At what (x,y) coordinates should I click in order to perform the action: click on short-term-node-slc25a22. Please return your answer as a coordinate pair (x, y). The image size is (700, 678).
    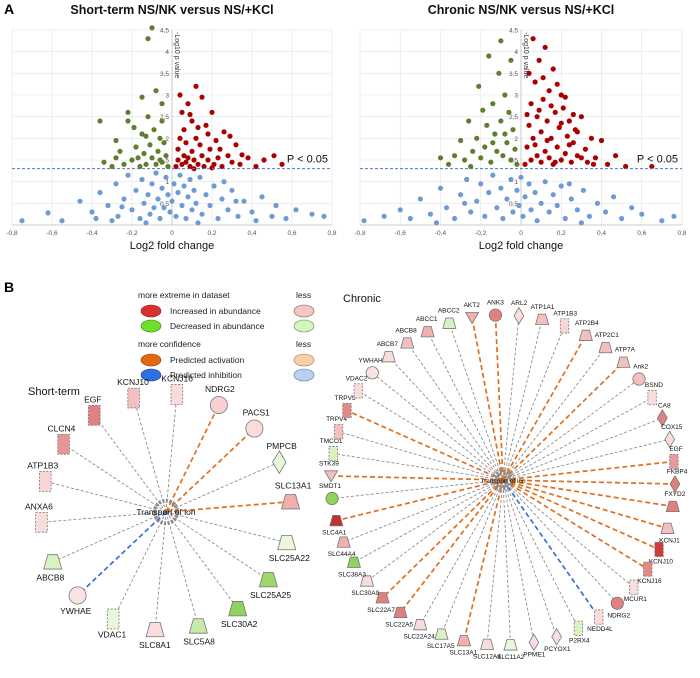
    Looking at the image, I should click on (287, 542).